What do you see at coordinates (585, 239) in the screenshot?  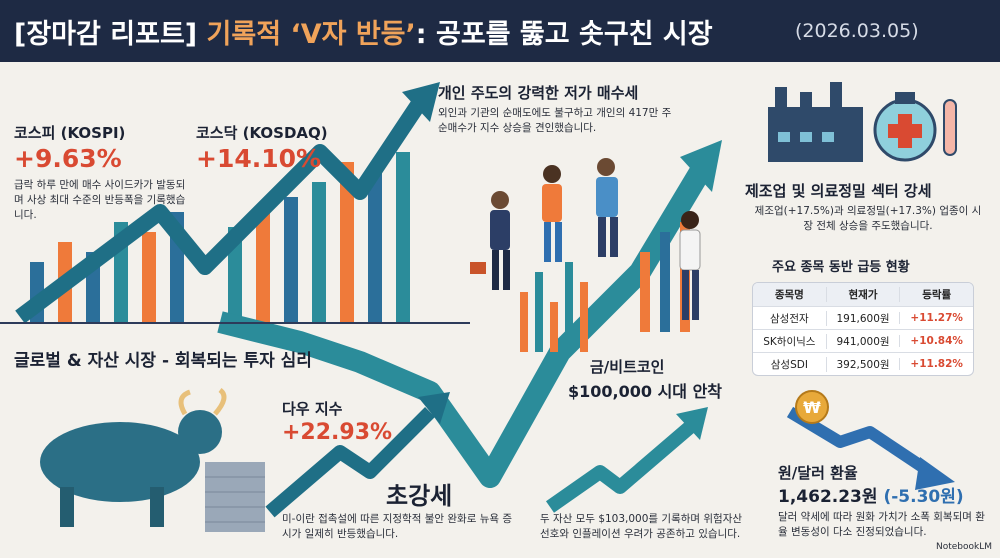 I see `investors-illustration` at bounding box center [585, 239].